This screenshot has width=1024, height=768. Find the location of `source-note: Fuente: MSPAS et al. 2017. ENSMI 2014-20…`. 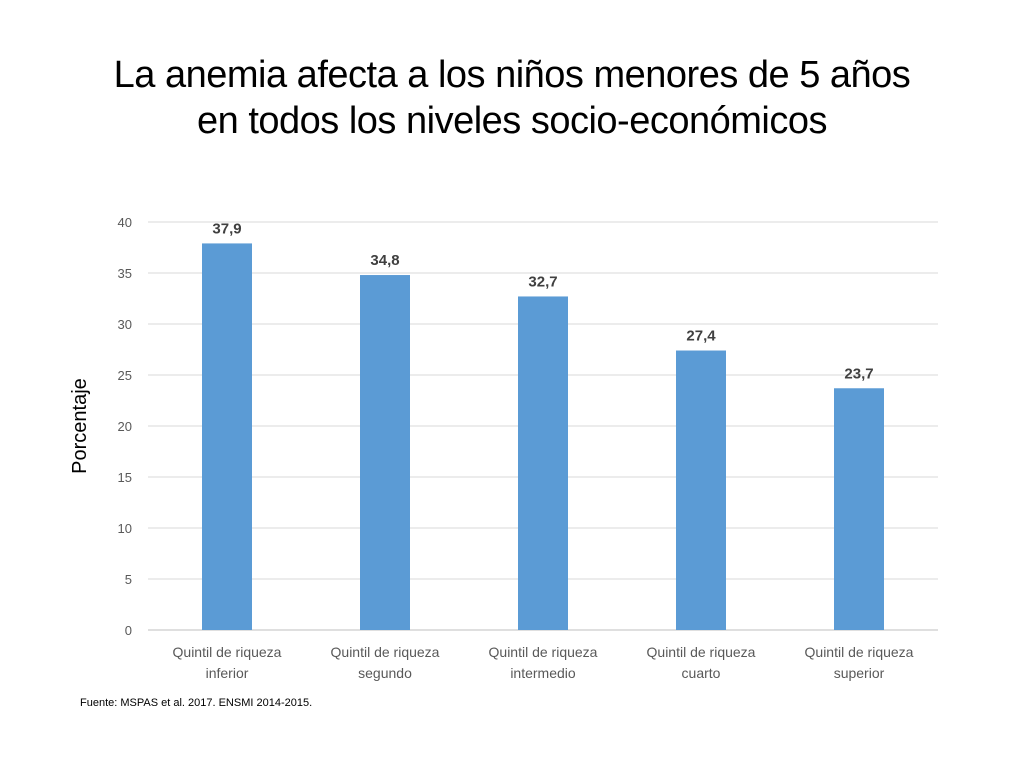

source-note: Fuente: MSPAS et al. 2017. ENSMI 2014-20… is located at coordinates (196, 703).